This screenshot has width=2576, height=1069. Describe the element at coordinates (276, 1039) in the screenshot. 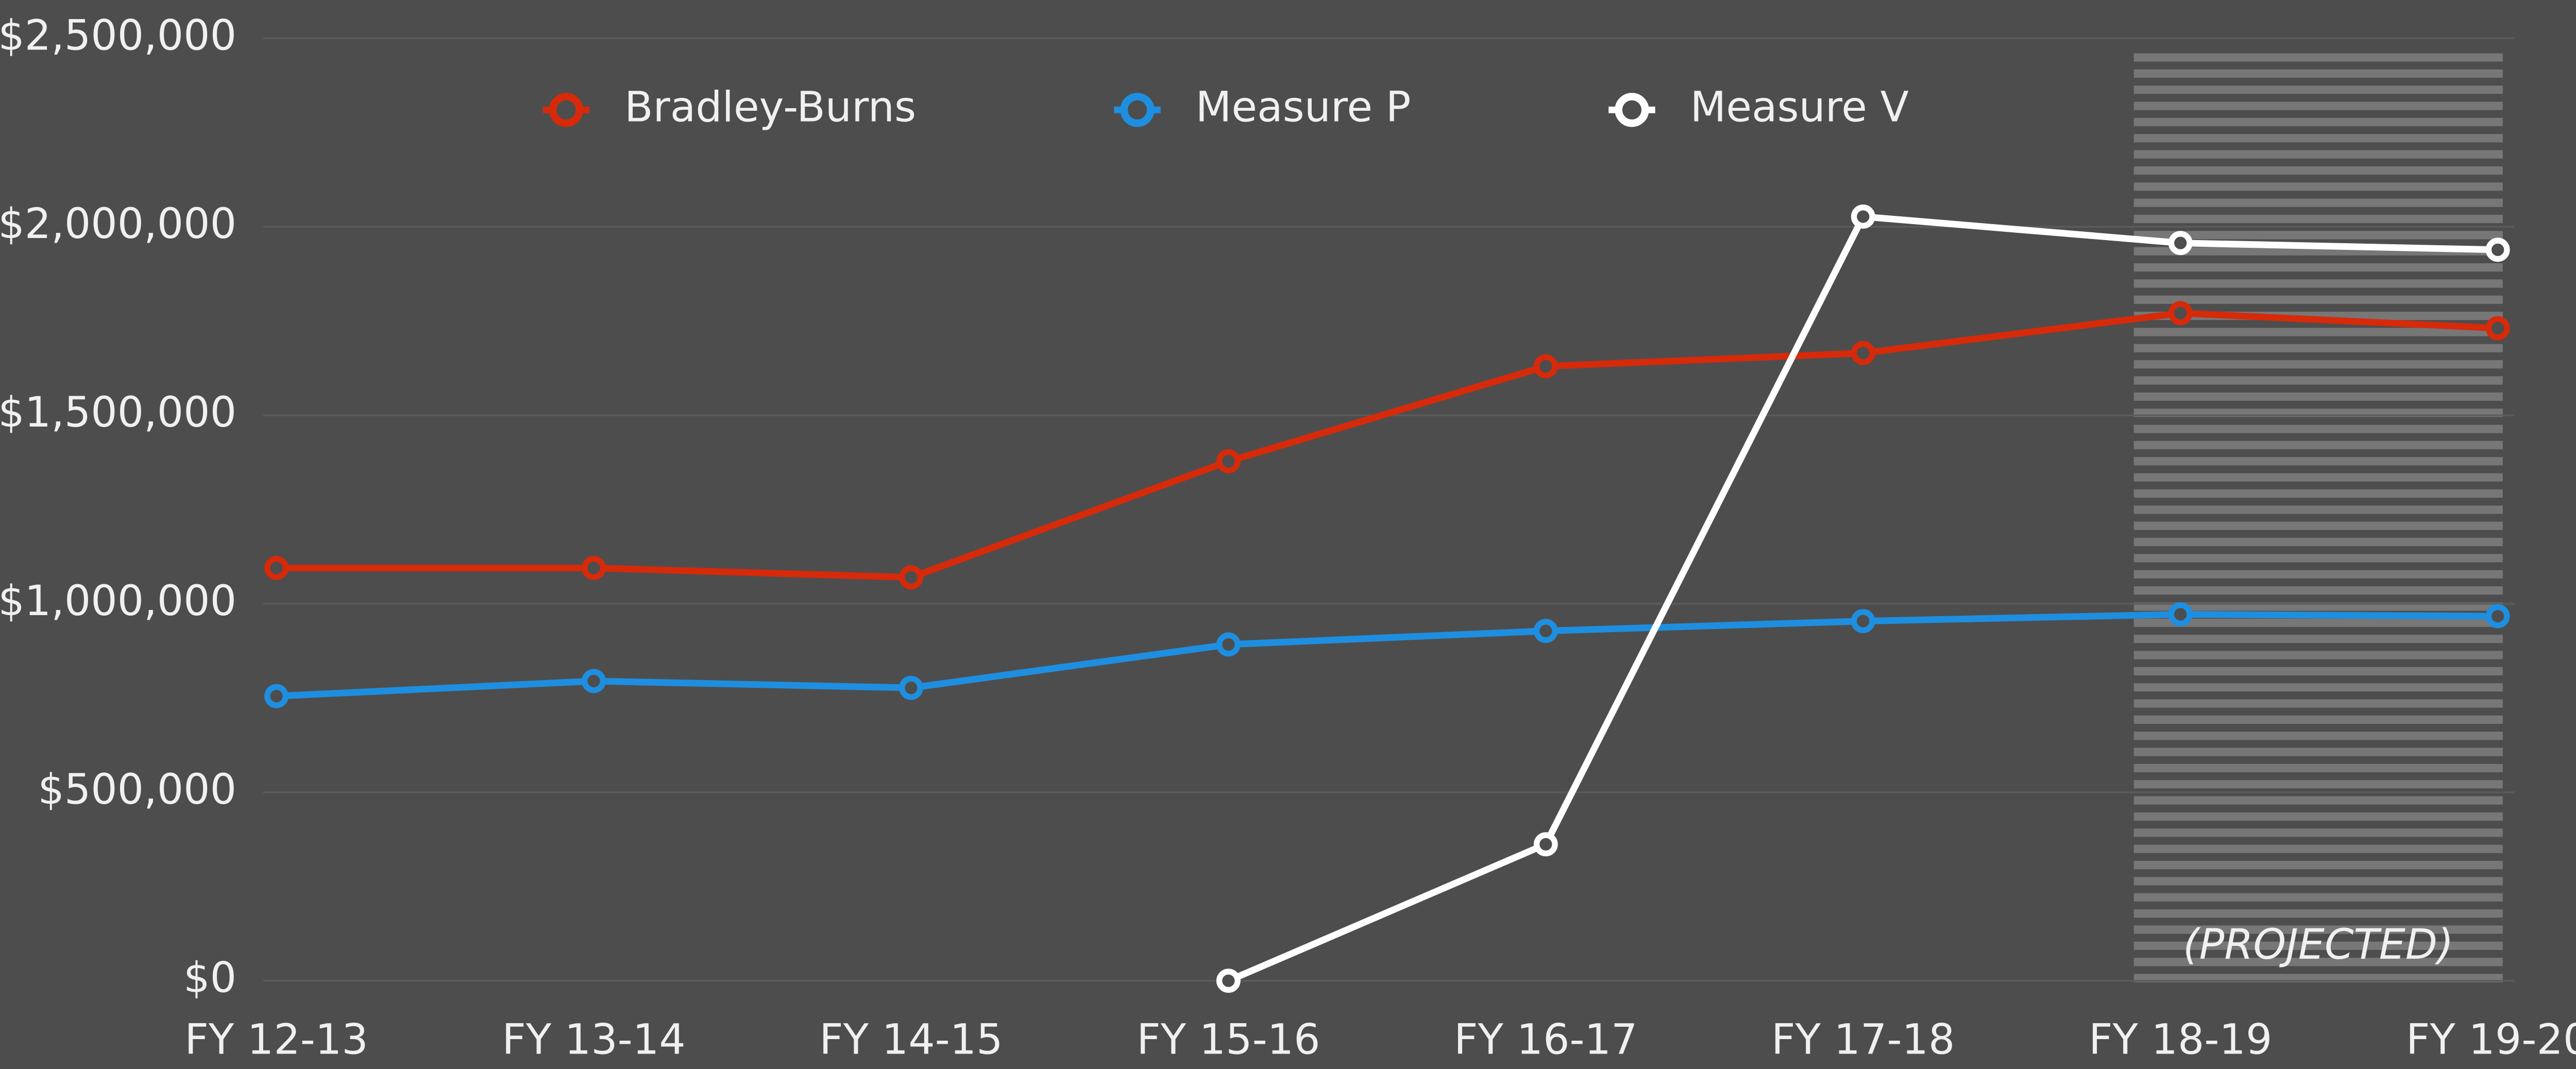

I see `x-tick-label: FY 12-13` at that location.